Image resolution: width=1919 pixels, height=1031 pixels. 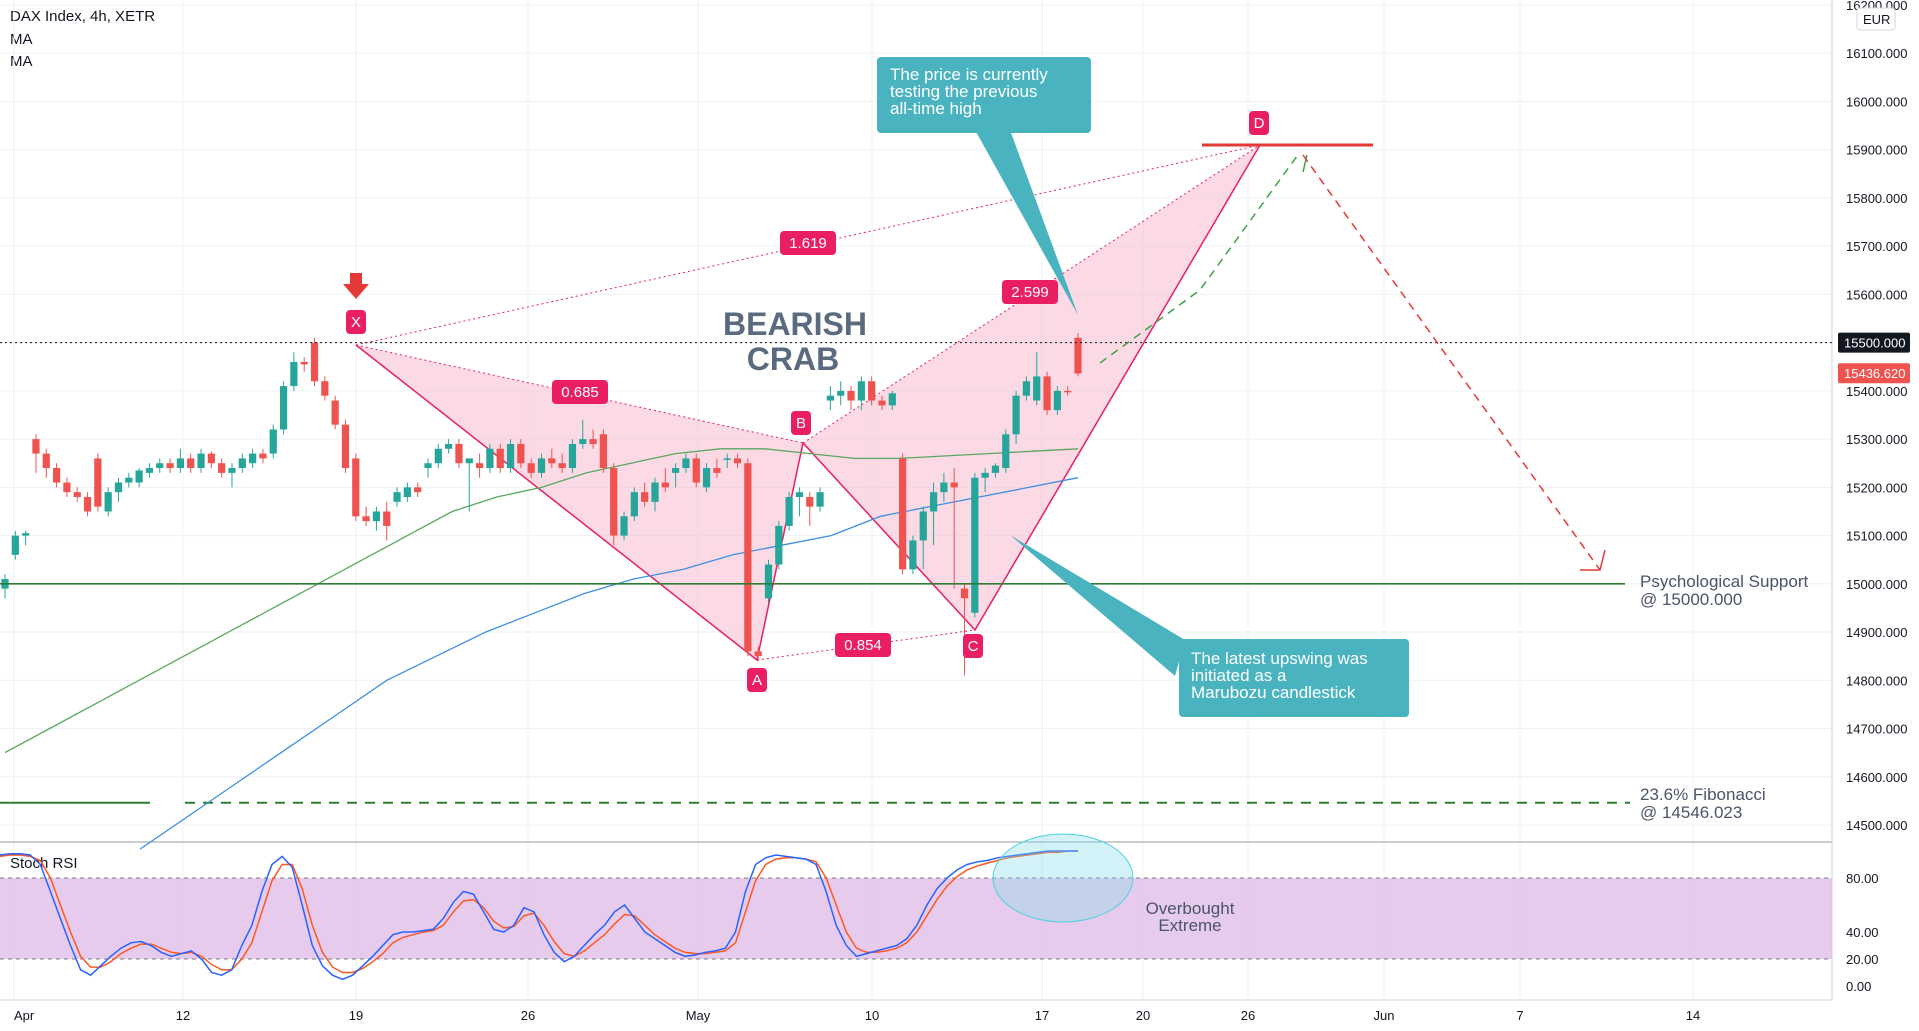 I want to click on x-tick-label: 26, so click(x=528, y=1015).